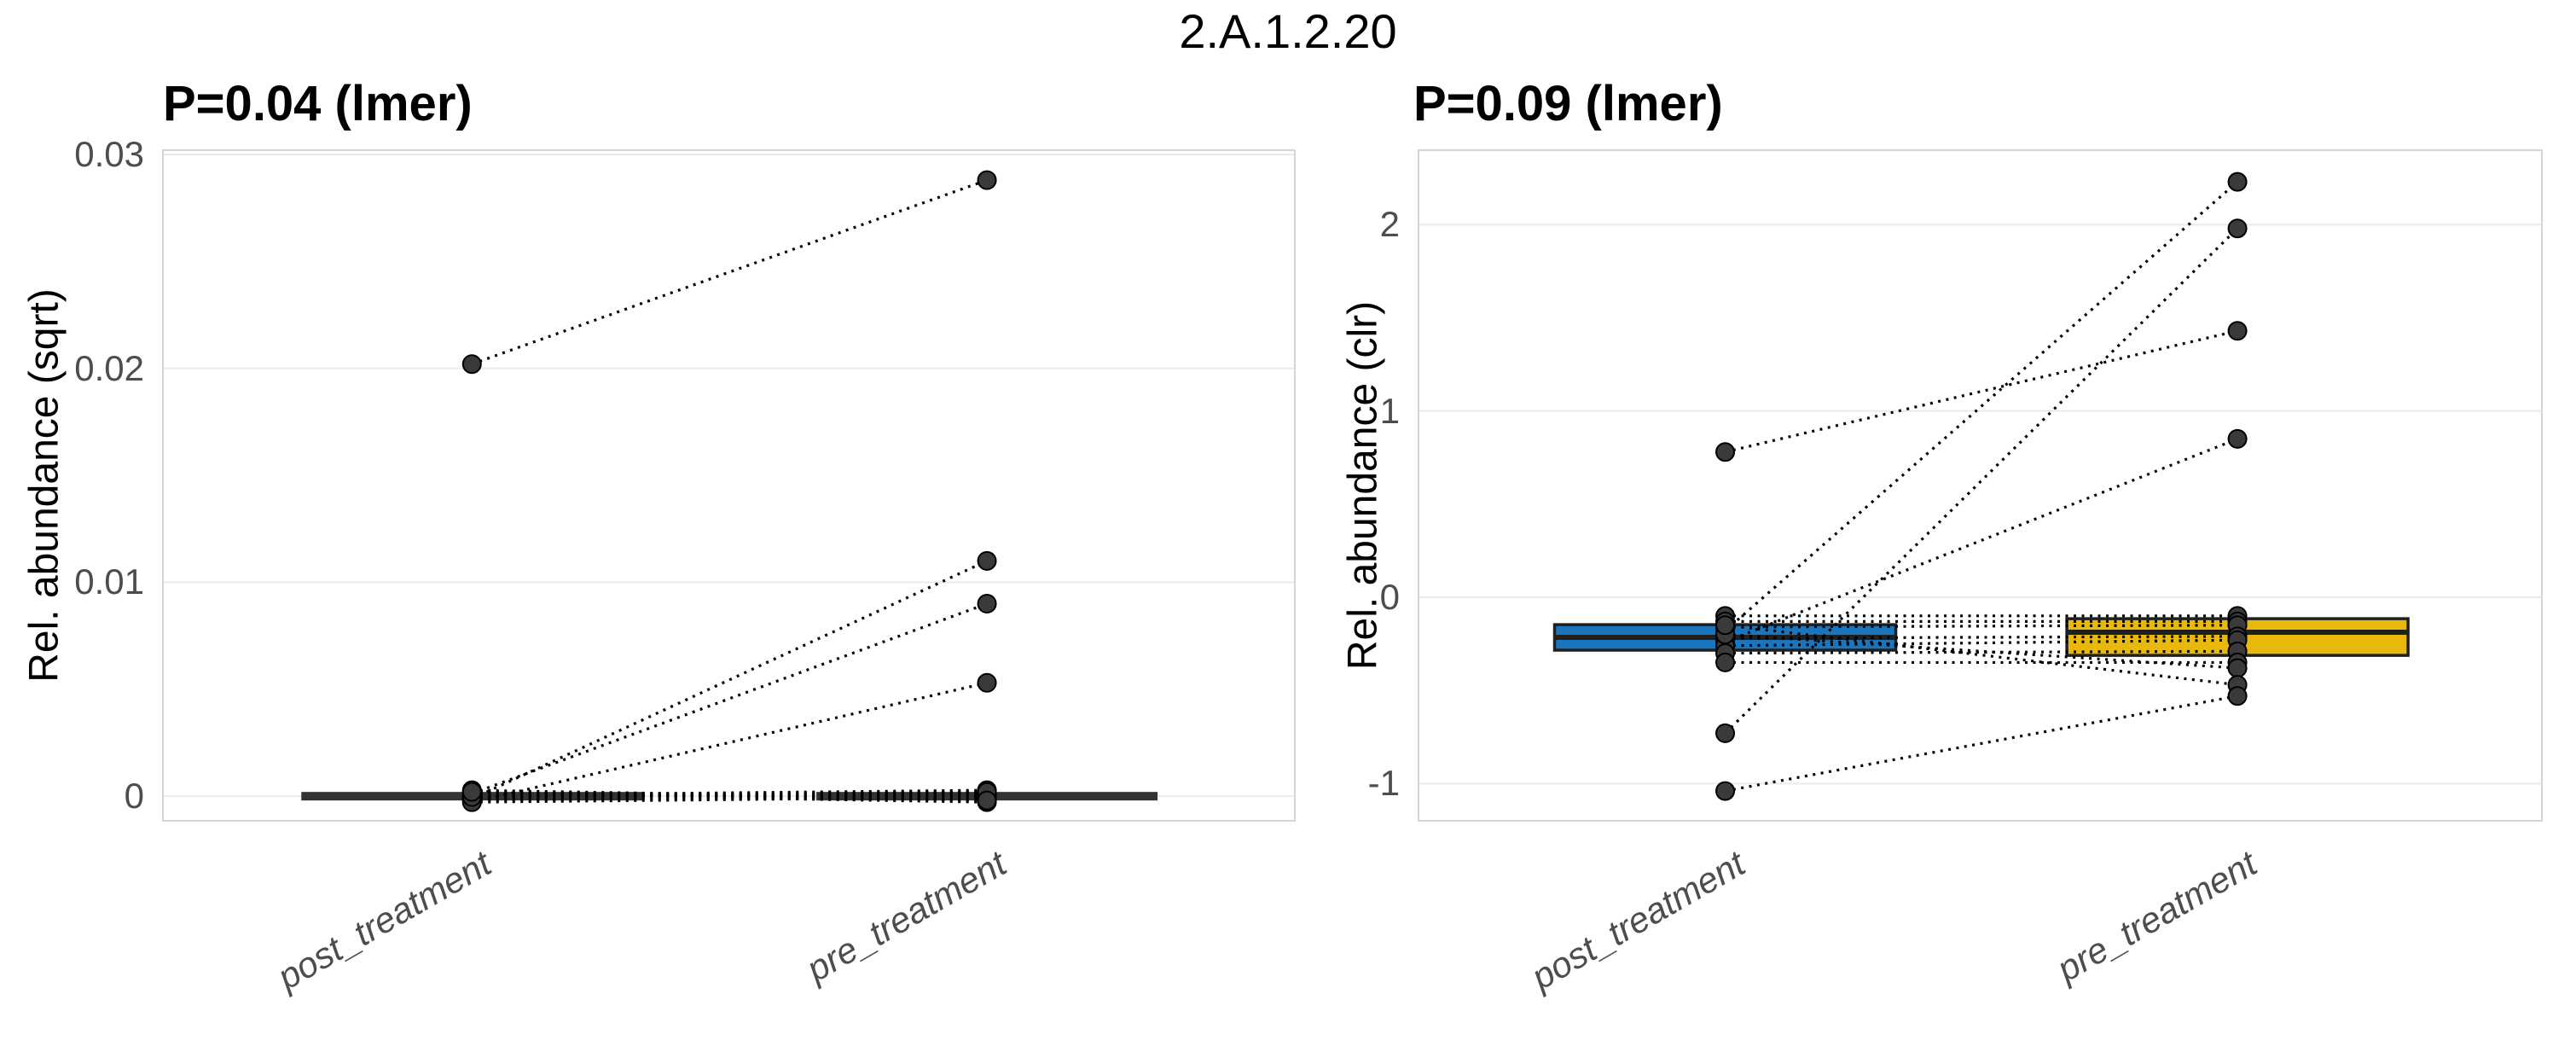 The height and width of the screenshot is (1058, 2576). I want to click on figure-title: 2.A.1.2.20, so click(1288, 31).